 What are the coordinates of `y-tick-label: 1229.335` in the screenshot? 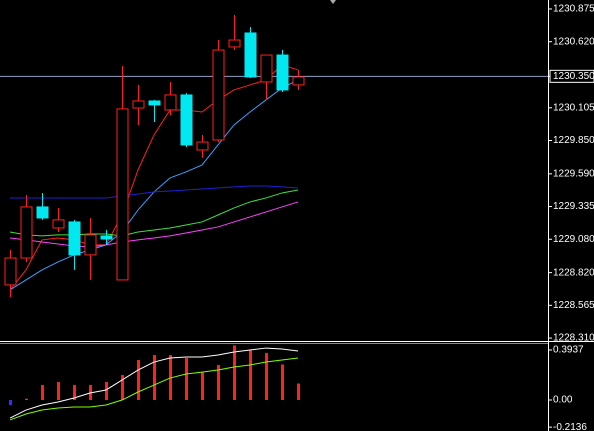 It's located at (573, 206).